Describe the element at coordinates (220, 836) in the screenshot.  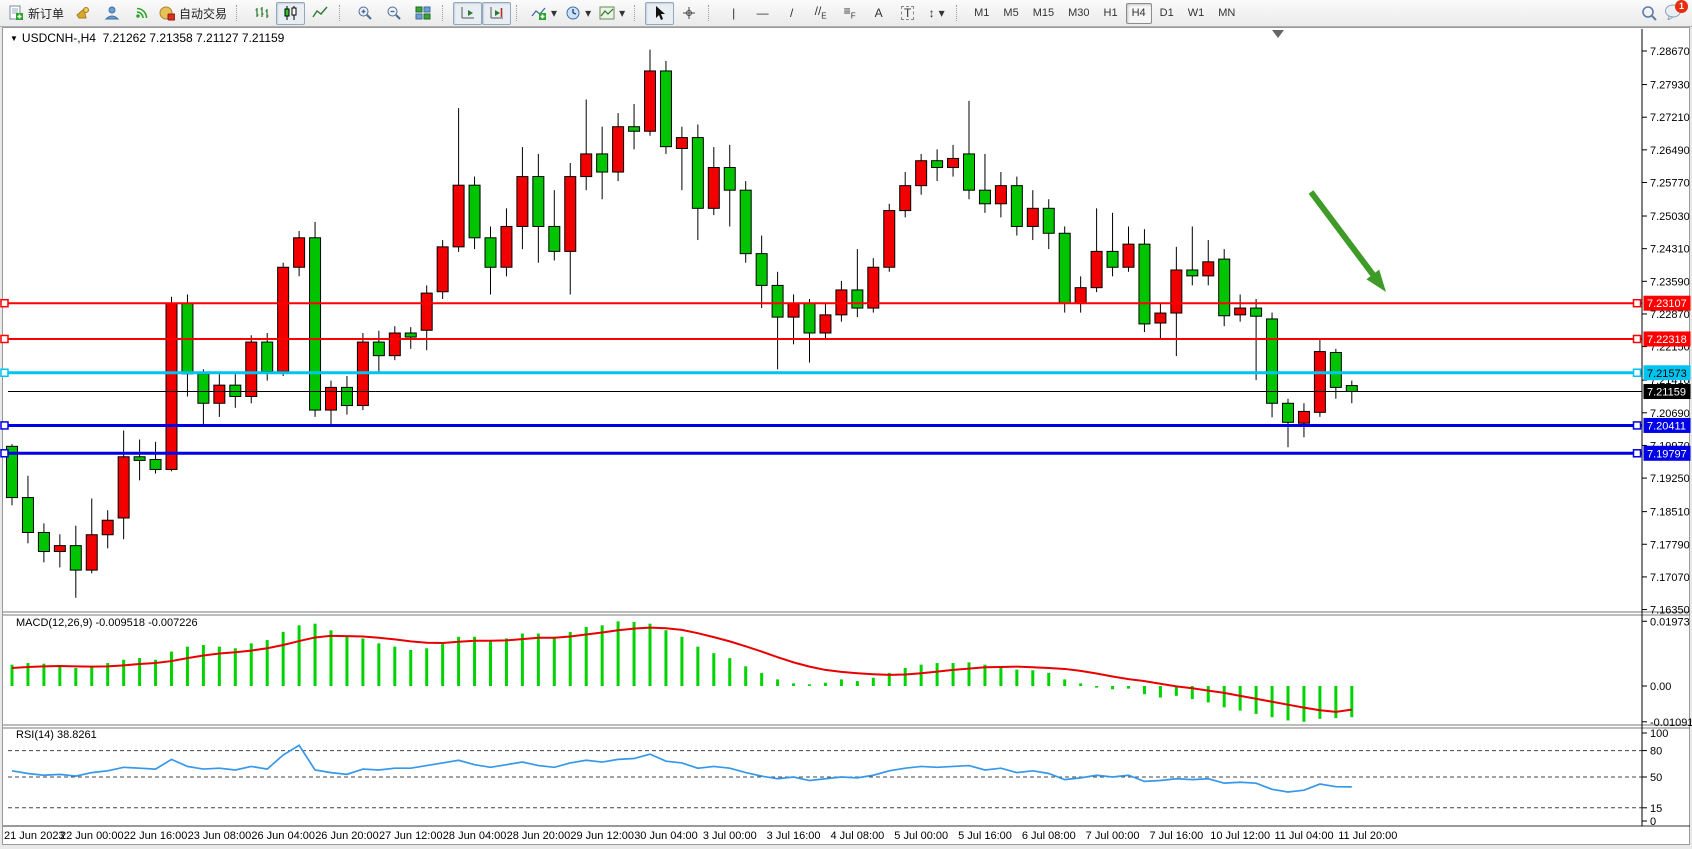
I see `time-axis-label: 23 Jun 08:00` at that location.